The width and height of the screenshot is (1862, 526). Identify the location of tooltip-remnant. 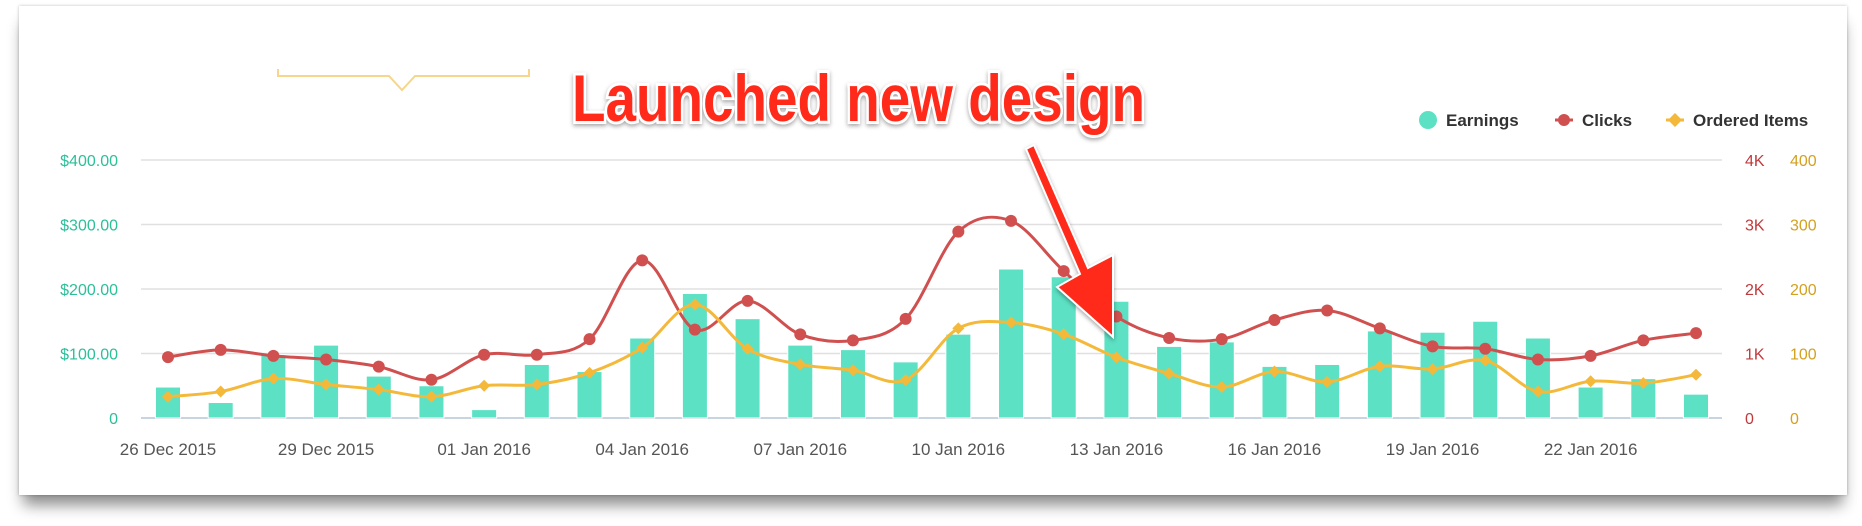
(403, 80).